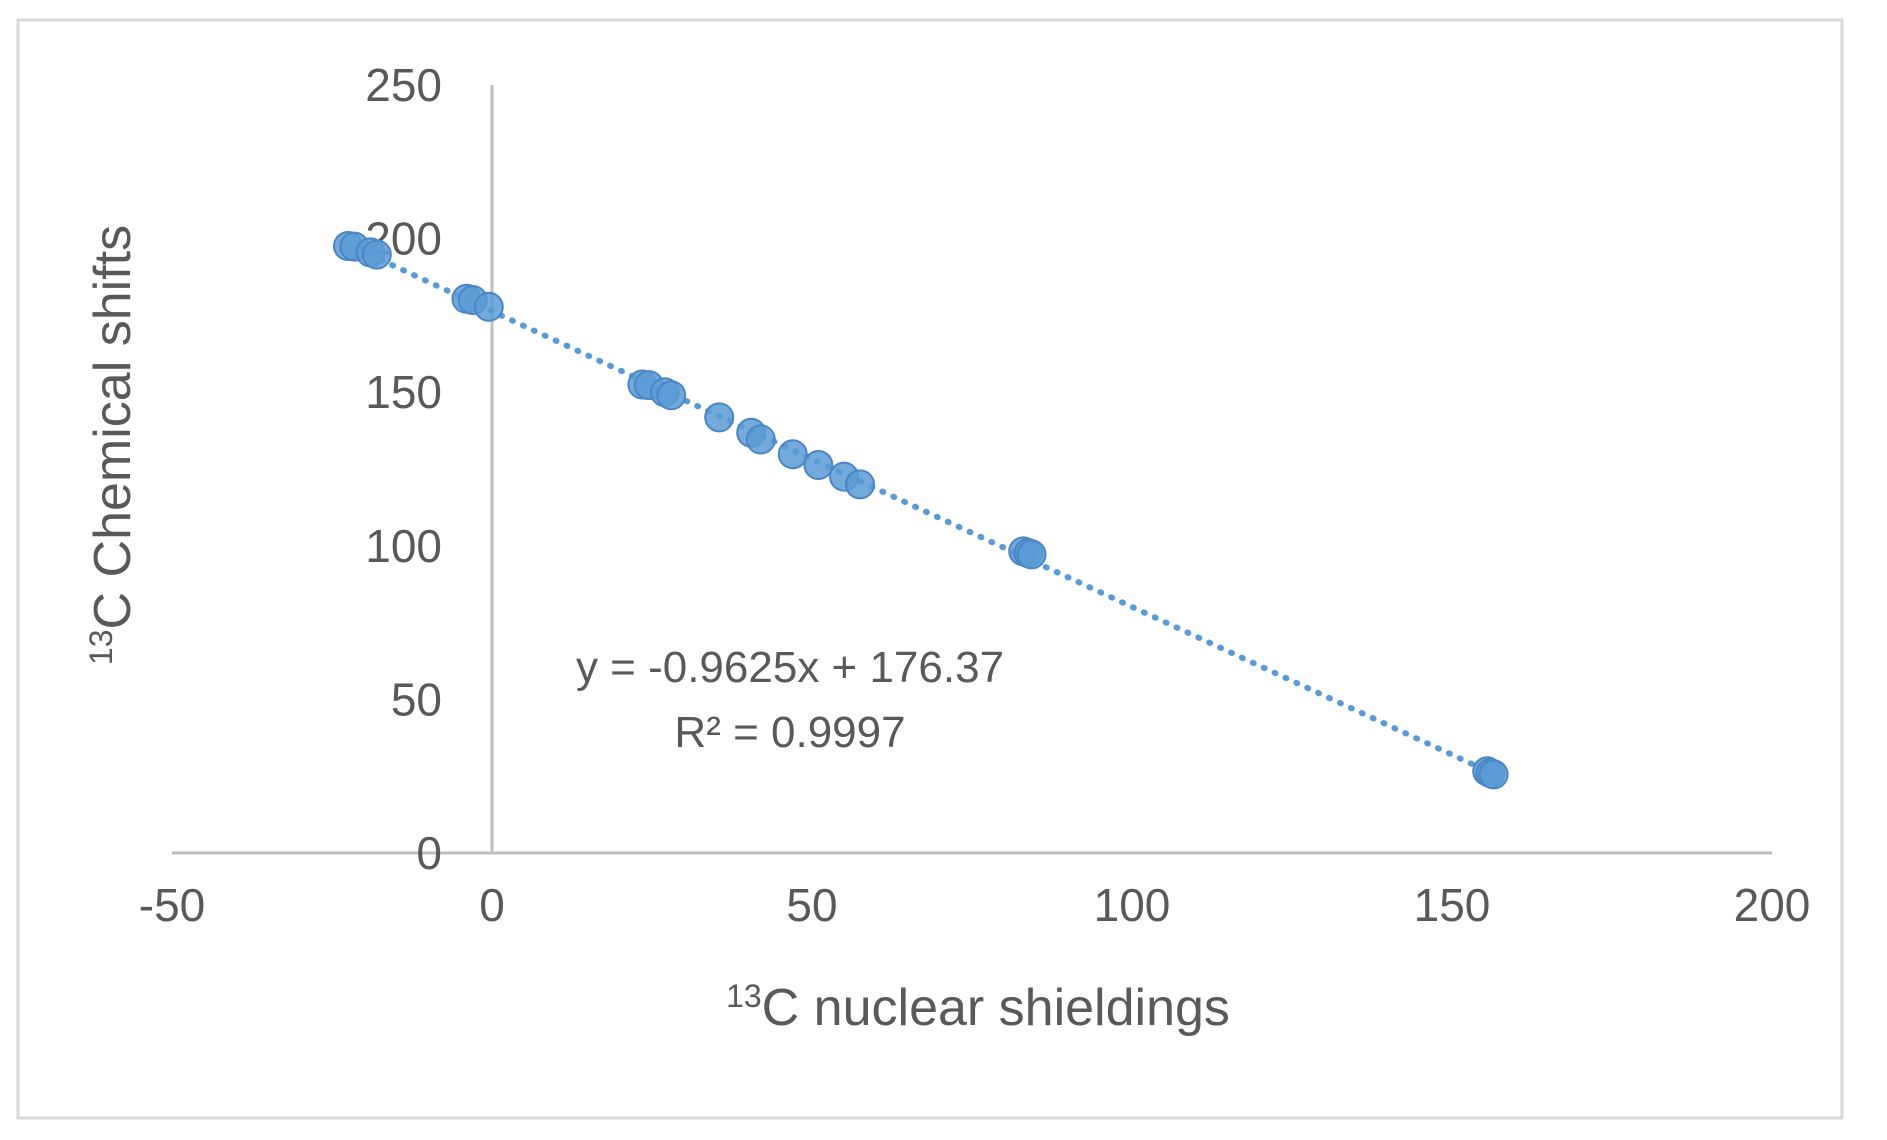 This screenshot has width=1887, height=1140. I want to click on x-tick-label: 50, so click(811, 905).